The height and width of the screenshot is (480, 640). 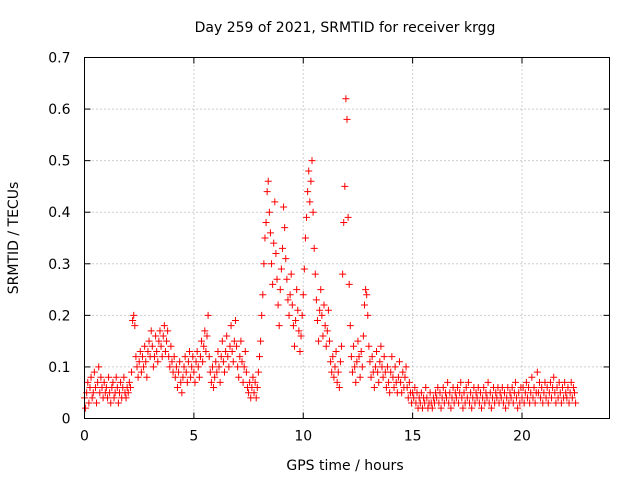 What do you see at coordinates (59, 59) in the screenshot?
I see `y-tick-label: 0.7` at bounding box center [59, 59].